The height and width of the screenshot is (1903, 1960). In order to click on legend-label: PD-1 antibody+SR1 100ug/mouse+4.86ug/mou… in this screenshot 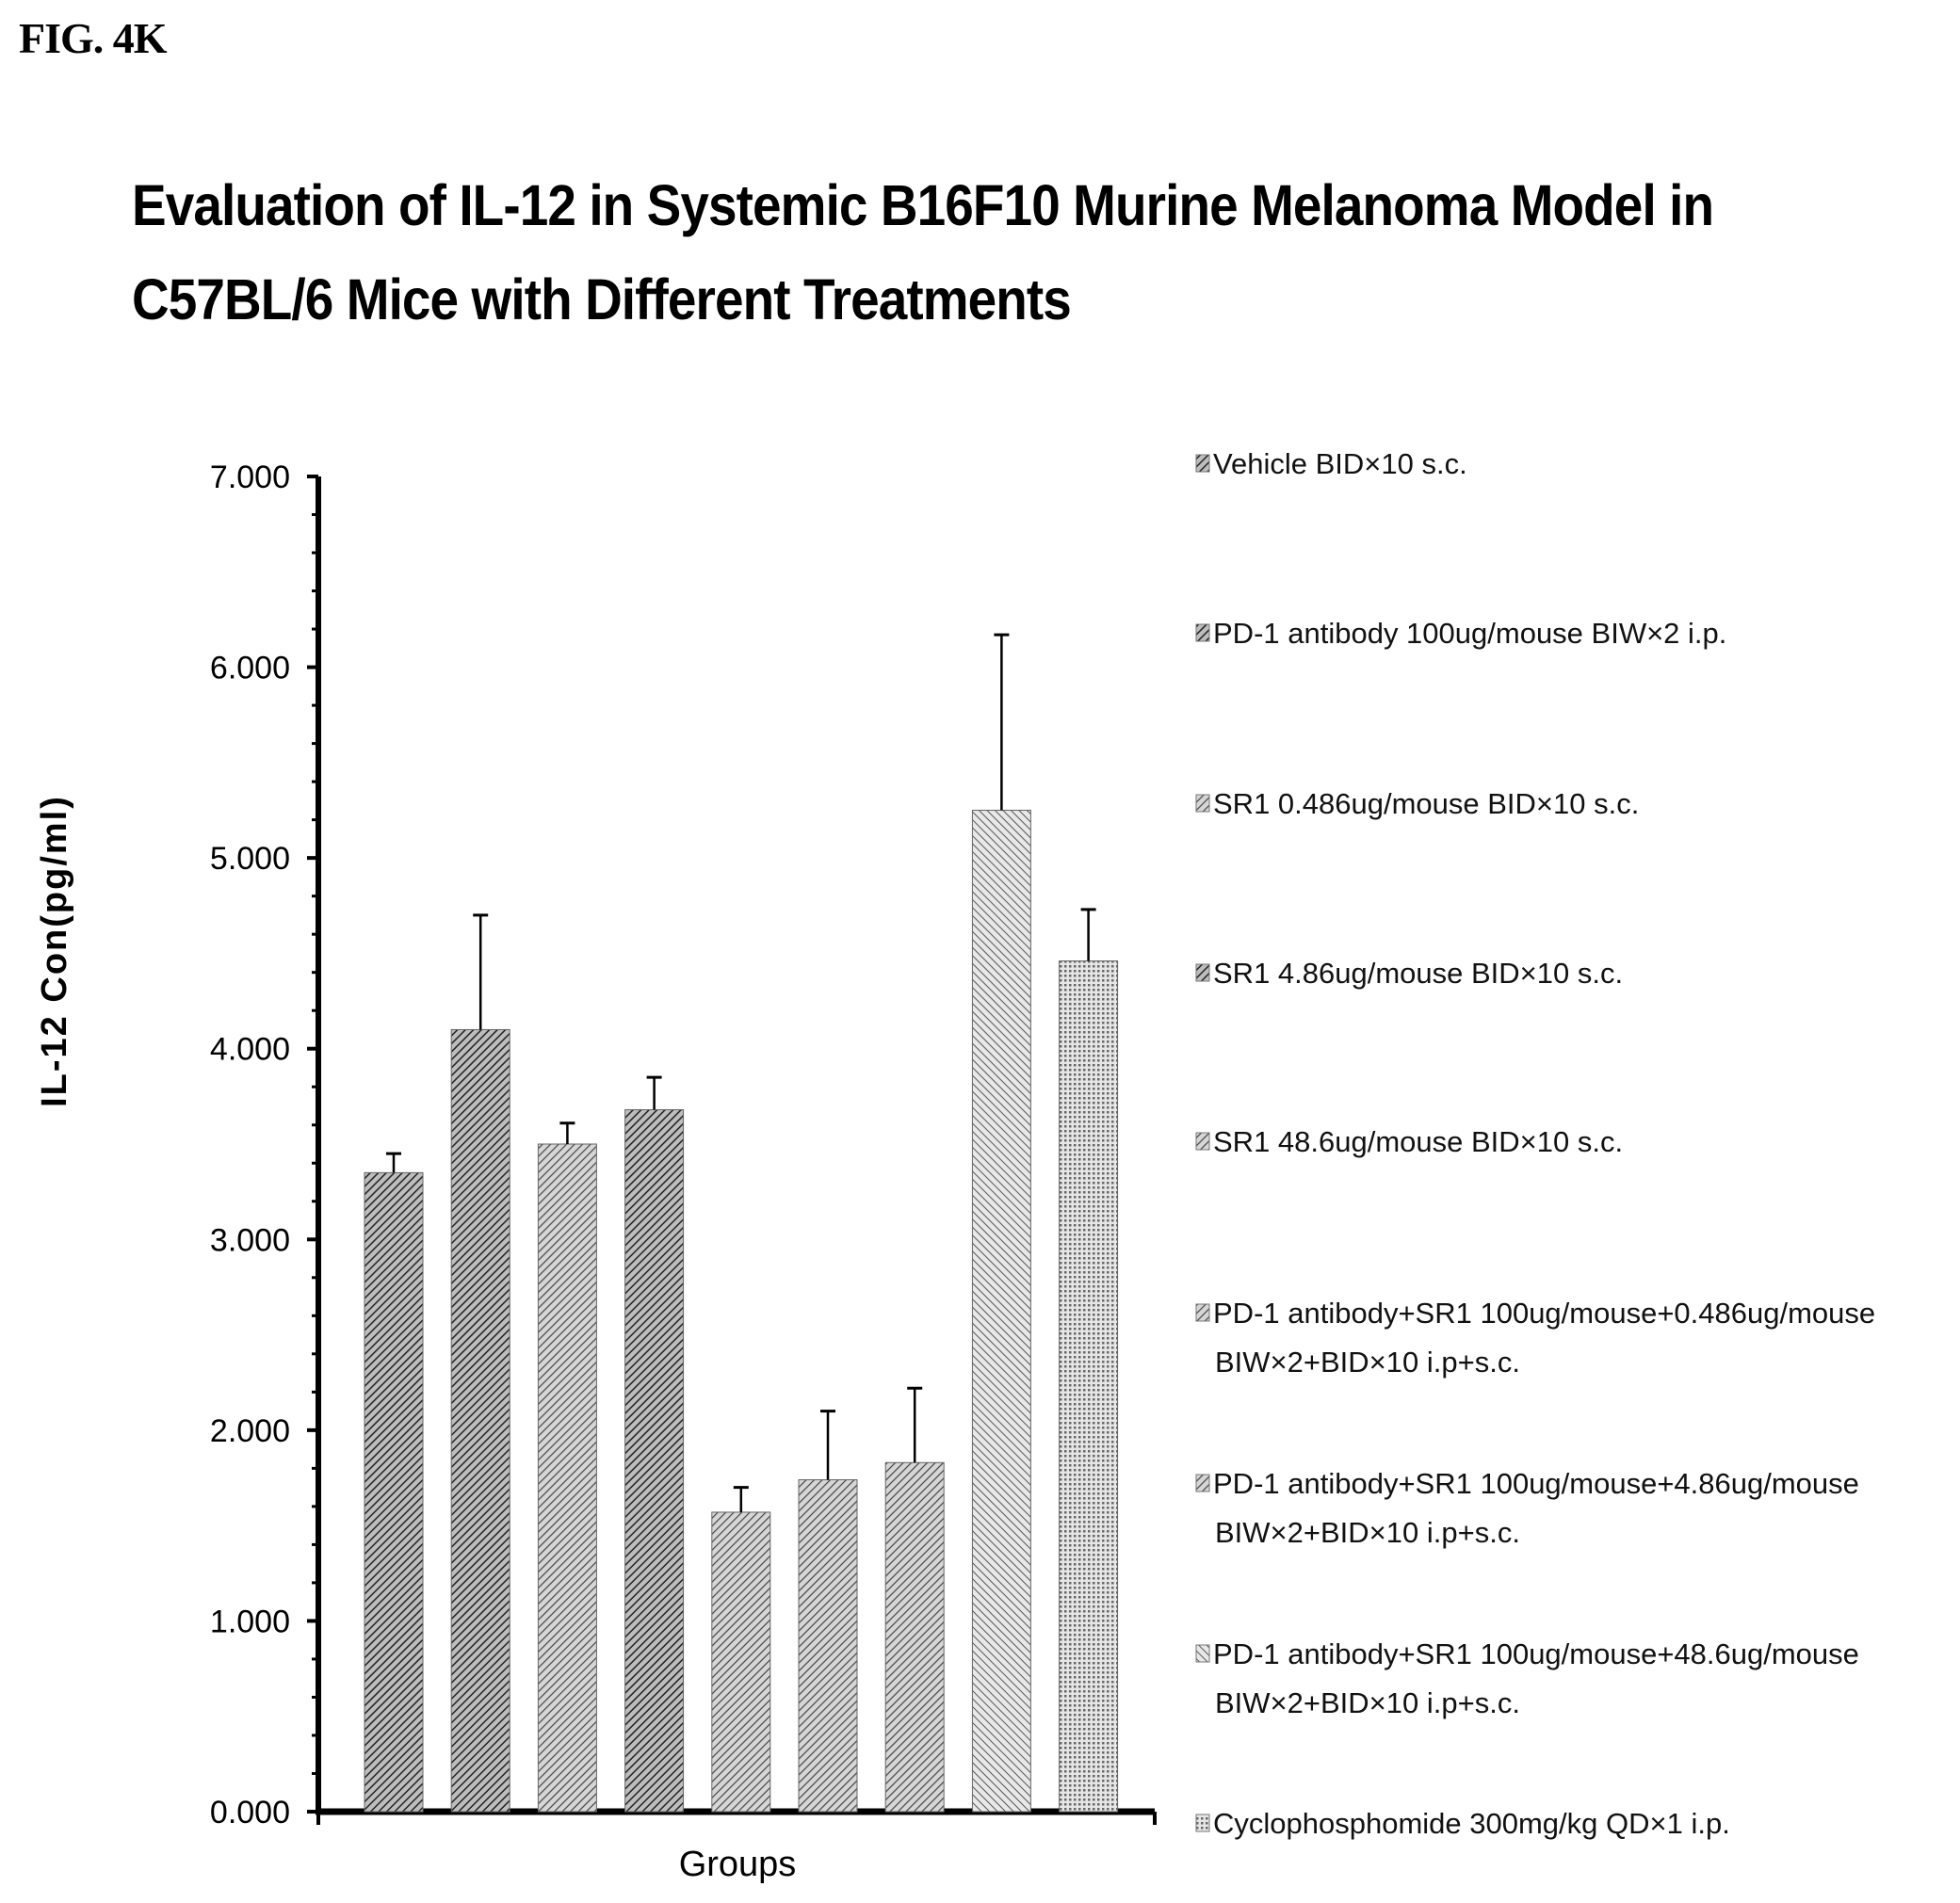, I will do `click(1536, 1483)`.